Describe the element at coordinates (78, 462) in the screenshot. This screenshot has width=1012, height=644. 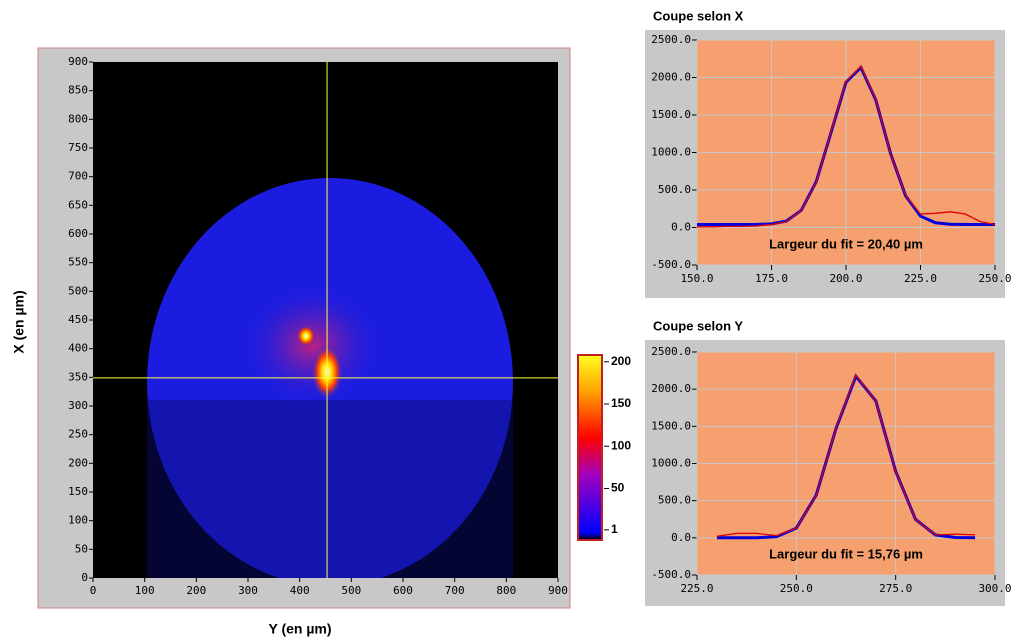
I see `y-tick-label: 200` at that location.